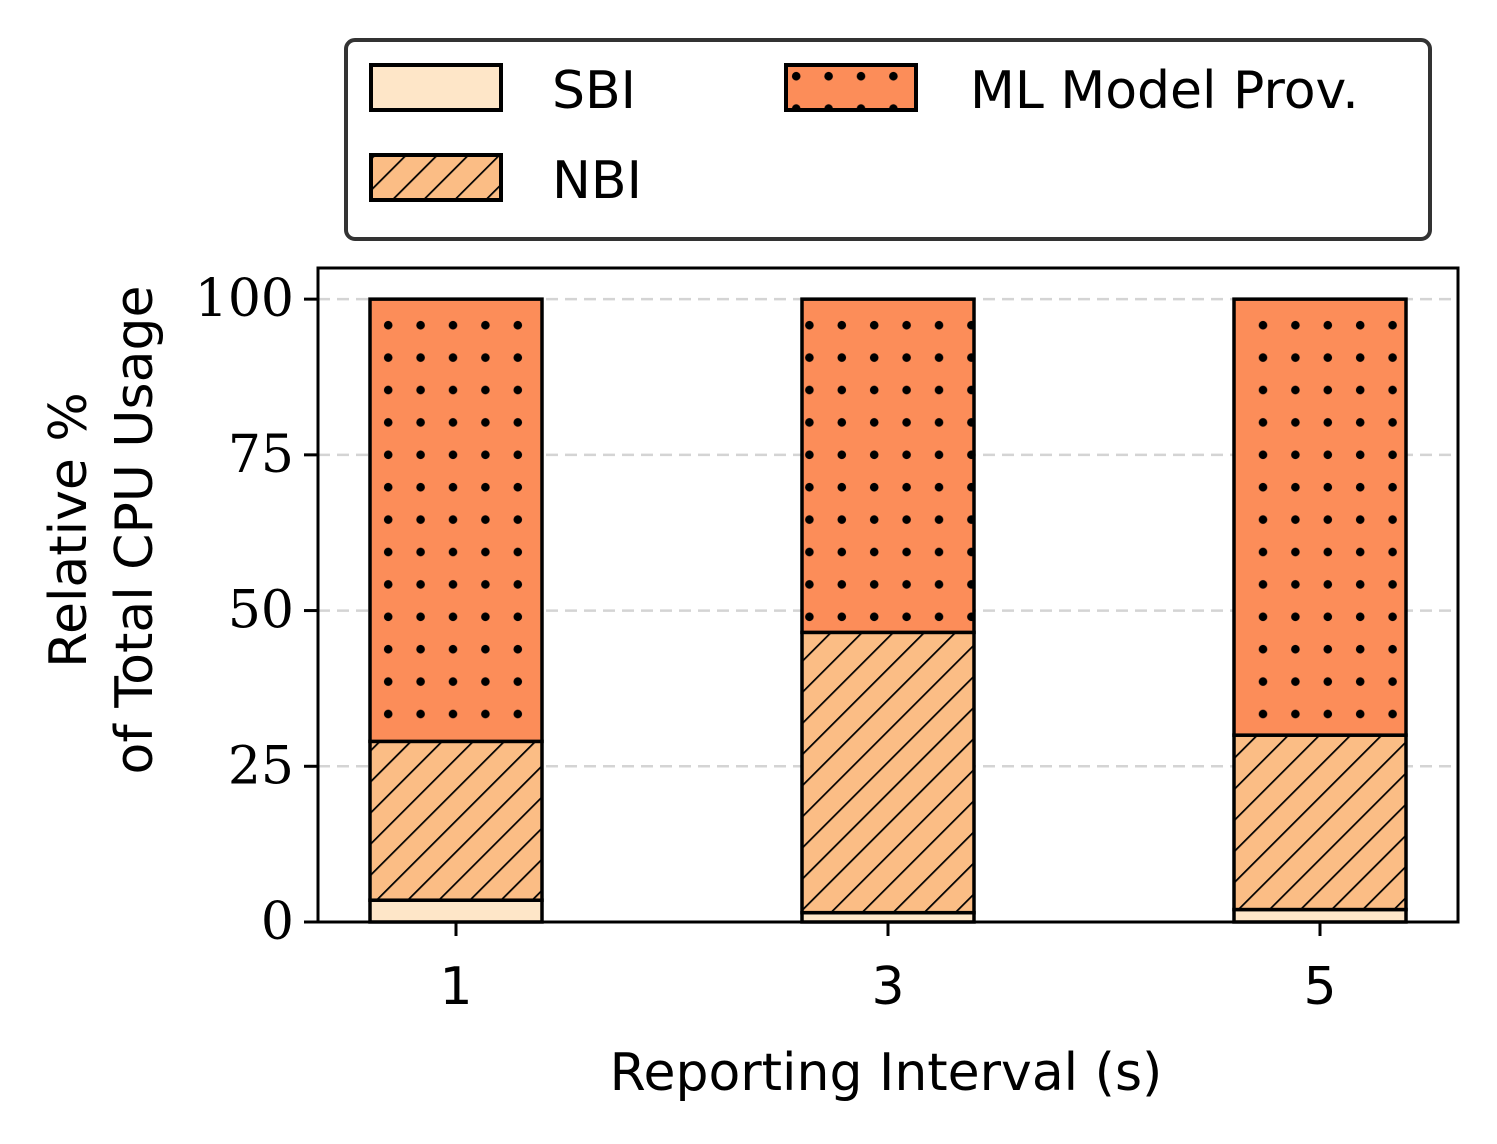  I want to click on x-tick-label-5: 5, so click(1319, 987).